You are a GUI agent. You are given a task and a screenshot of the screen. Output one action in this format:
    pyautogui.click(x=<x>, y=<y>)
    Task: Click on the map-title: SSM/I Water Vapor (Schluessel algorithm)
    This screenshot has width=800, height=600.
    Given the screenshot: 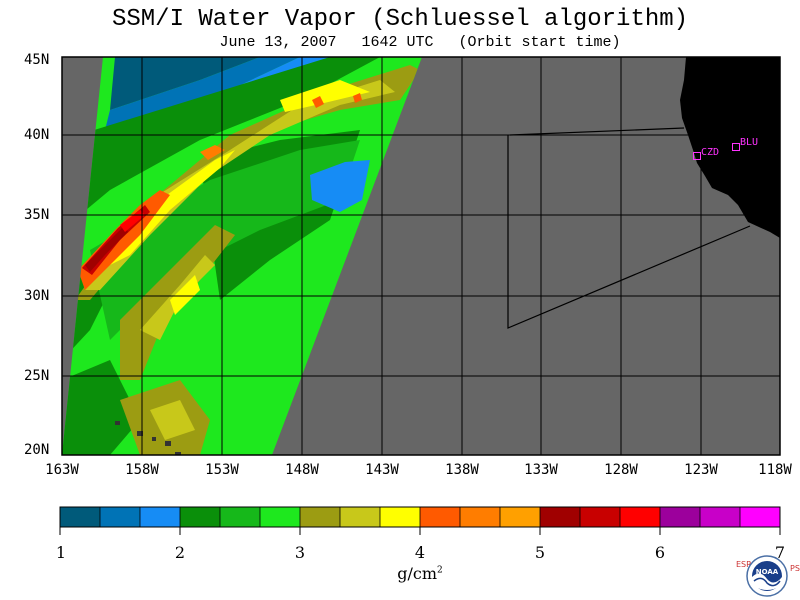 What is the action you would take?
    pyautogui.click(x=400, y=19)
    